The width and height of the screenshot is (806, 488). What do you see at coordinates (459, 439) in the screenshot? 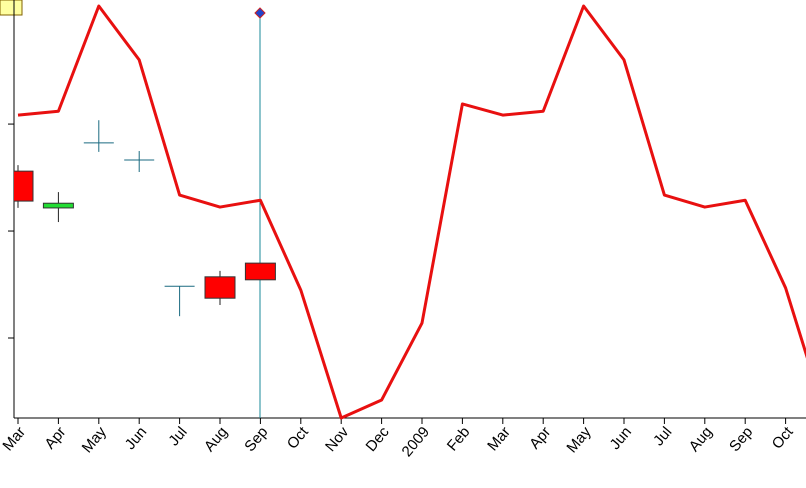
I see `x-tick-label: Feb` at bounding box center [459, 439].